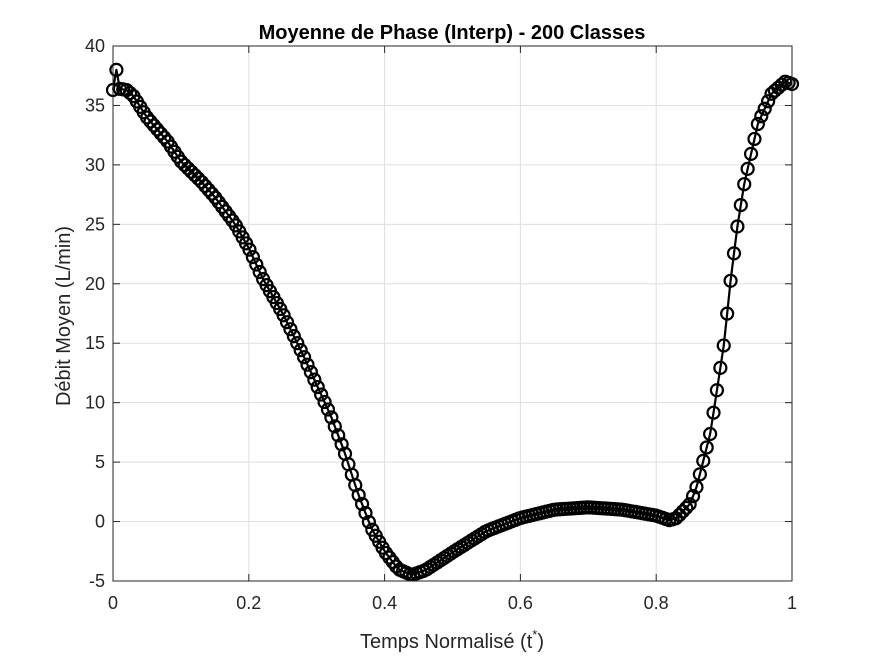  What do you see at coordinates (656, 603) in the screenshot?
I see `x-tick-label: 0.8` at bounding box center [656, 603].